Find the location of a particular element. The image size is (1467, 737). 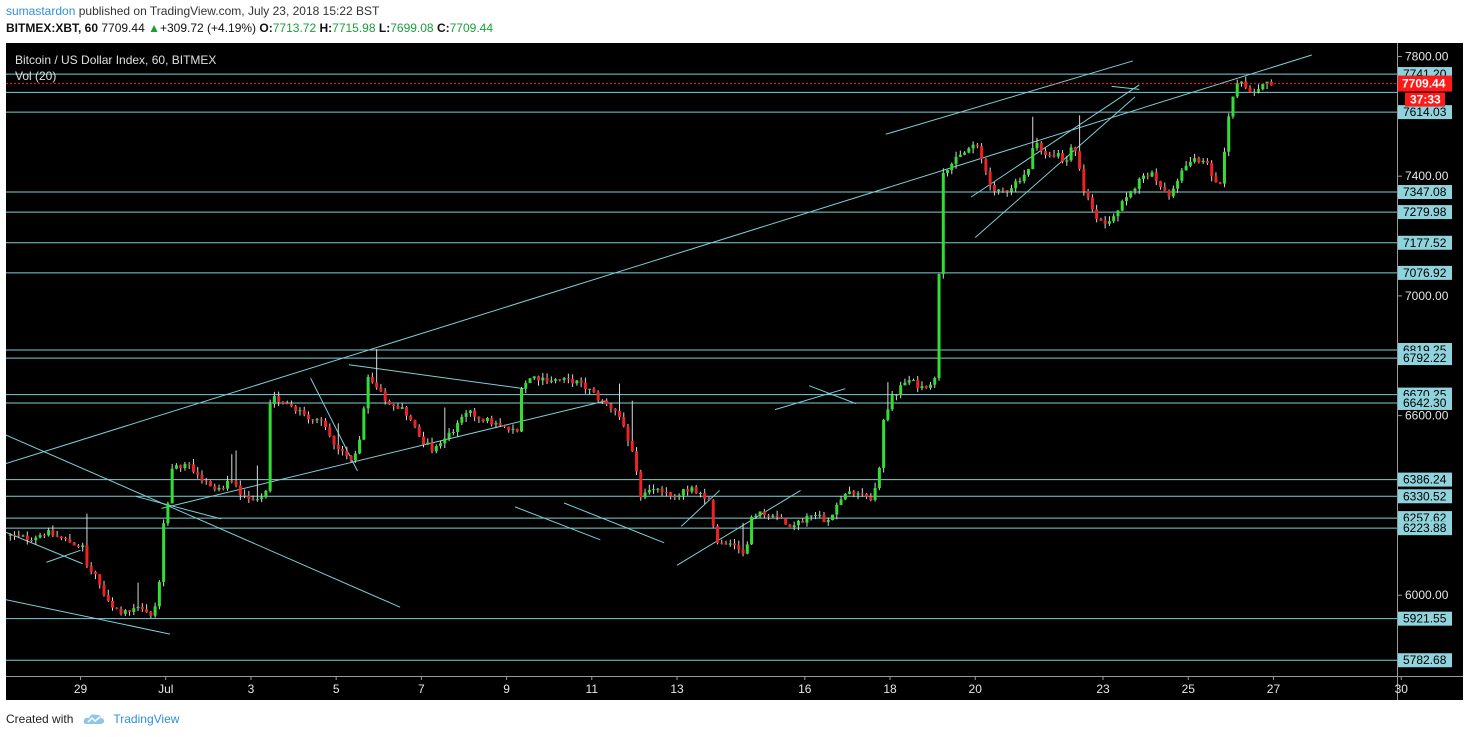

level-label-text: 6792.22 is located at coordinates (1425, 358).